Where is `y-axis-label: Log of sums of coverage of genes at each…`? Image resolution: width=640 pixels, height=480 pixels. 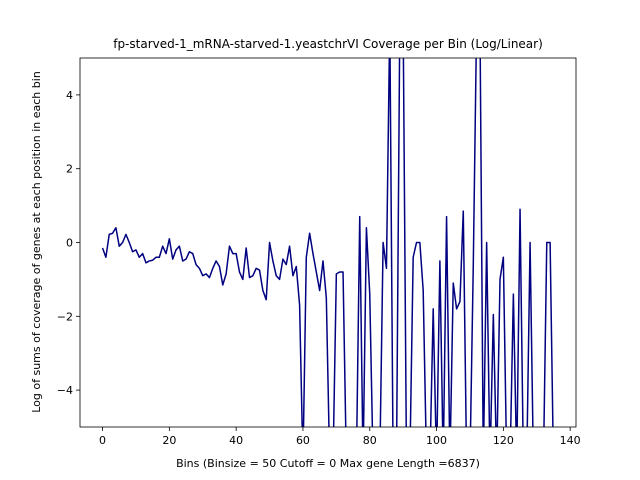
y-axis-label: Log of sums of coverage of genes at each… is located at coordinates (36, 242).